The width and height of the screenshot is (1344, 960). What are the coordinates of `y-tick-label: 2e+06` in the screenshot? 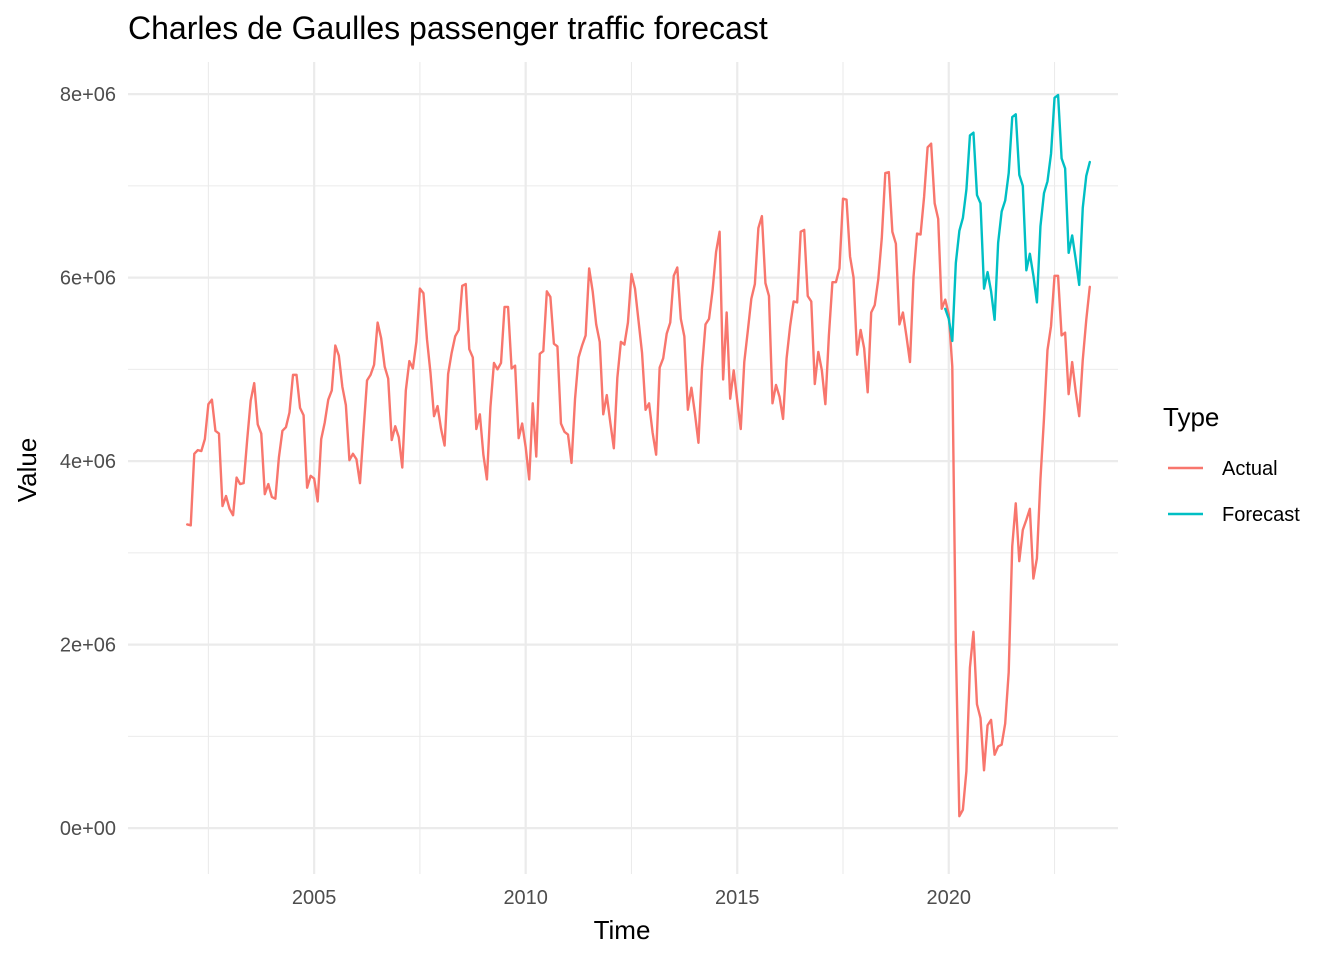 It's located at (88, 646).